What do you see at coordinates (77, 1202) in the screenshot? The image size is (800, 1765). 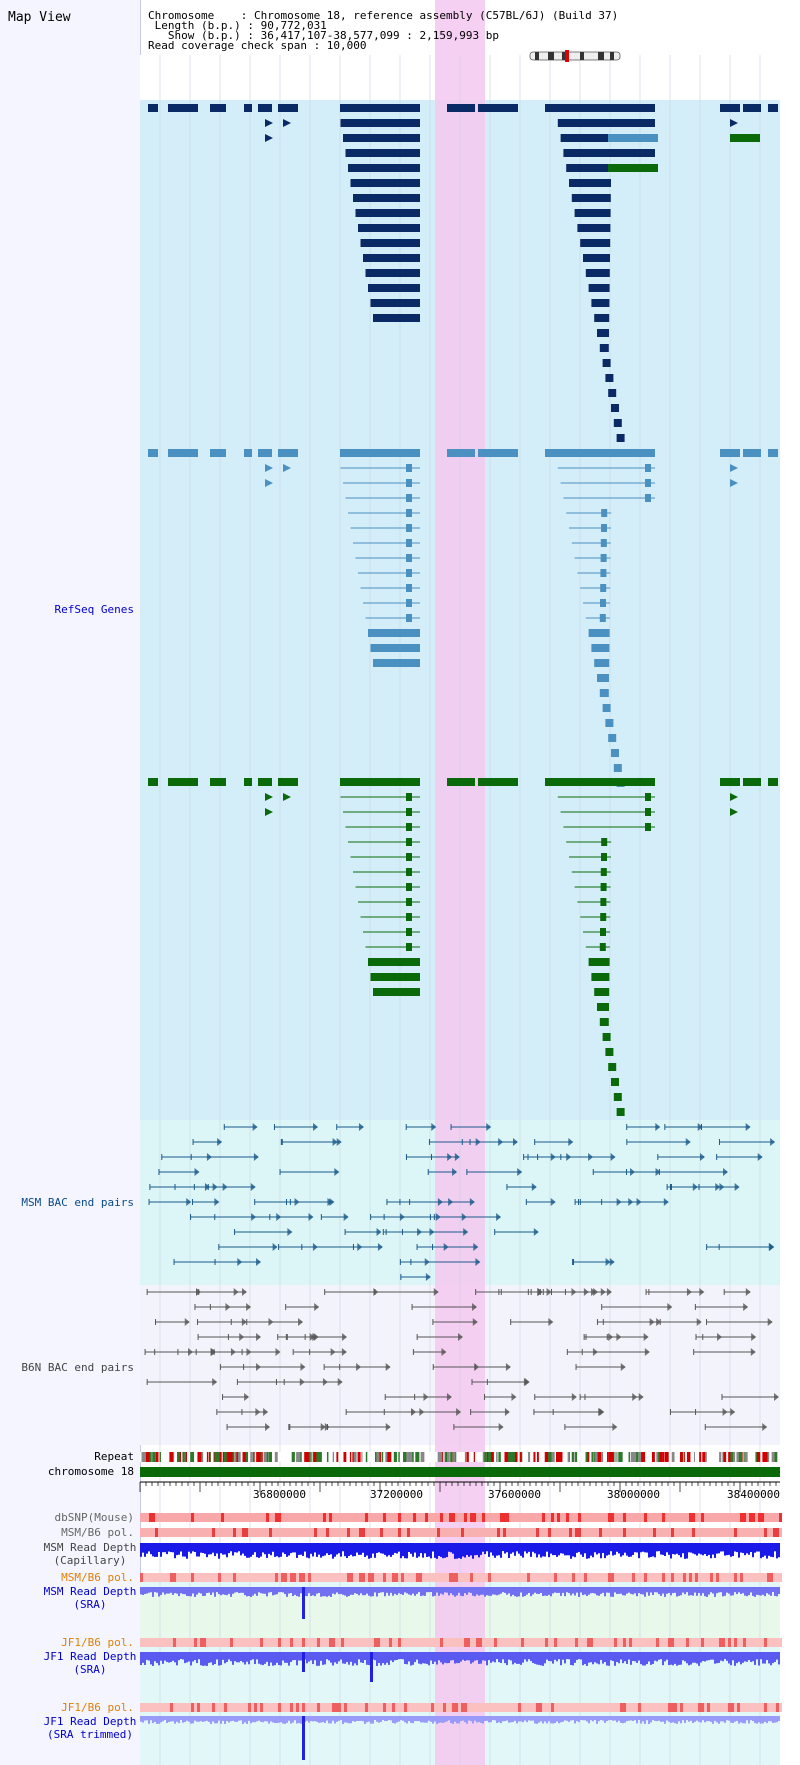 I see `track-label-msm-bac: MSM BAC end pairs` at bounding box center [77, 1202].